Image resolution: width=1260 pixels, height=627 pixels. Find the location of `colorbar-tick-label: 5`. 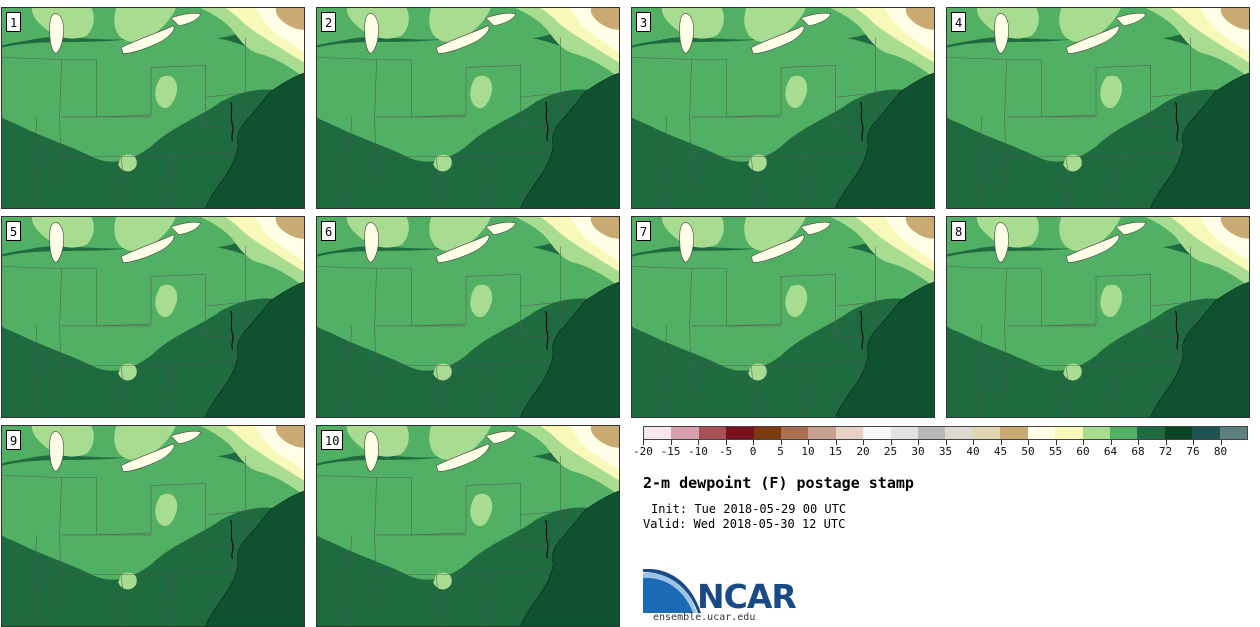

colorbar-tick-label: 5 is located at coordinates (780, 451).